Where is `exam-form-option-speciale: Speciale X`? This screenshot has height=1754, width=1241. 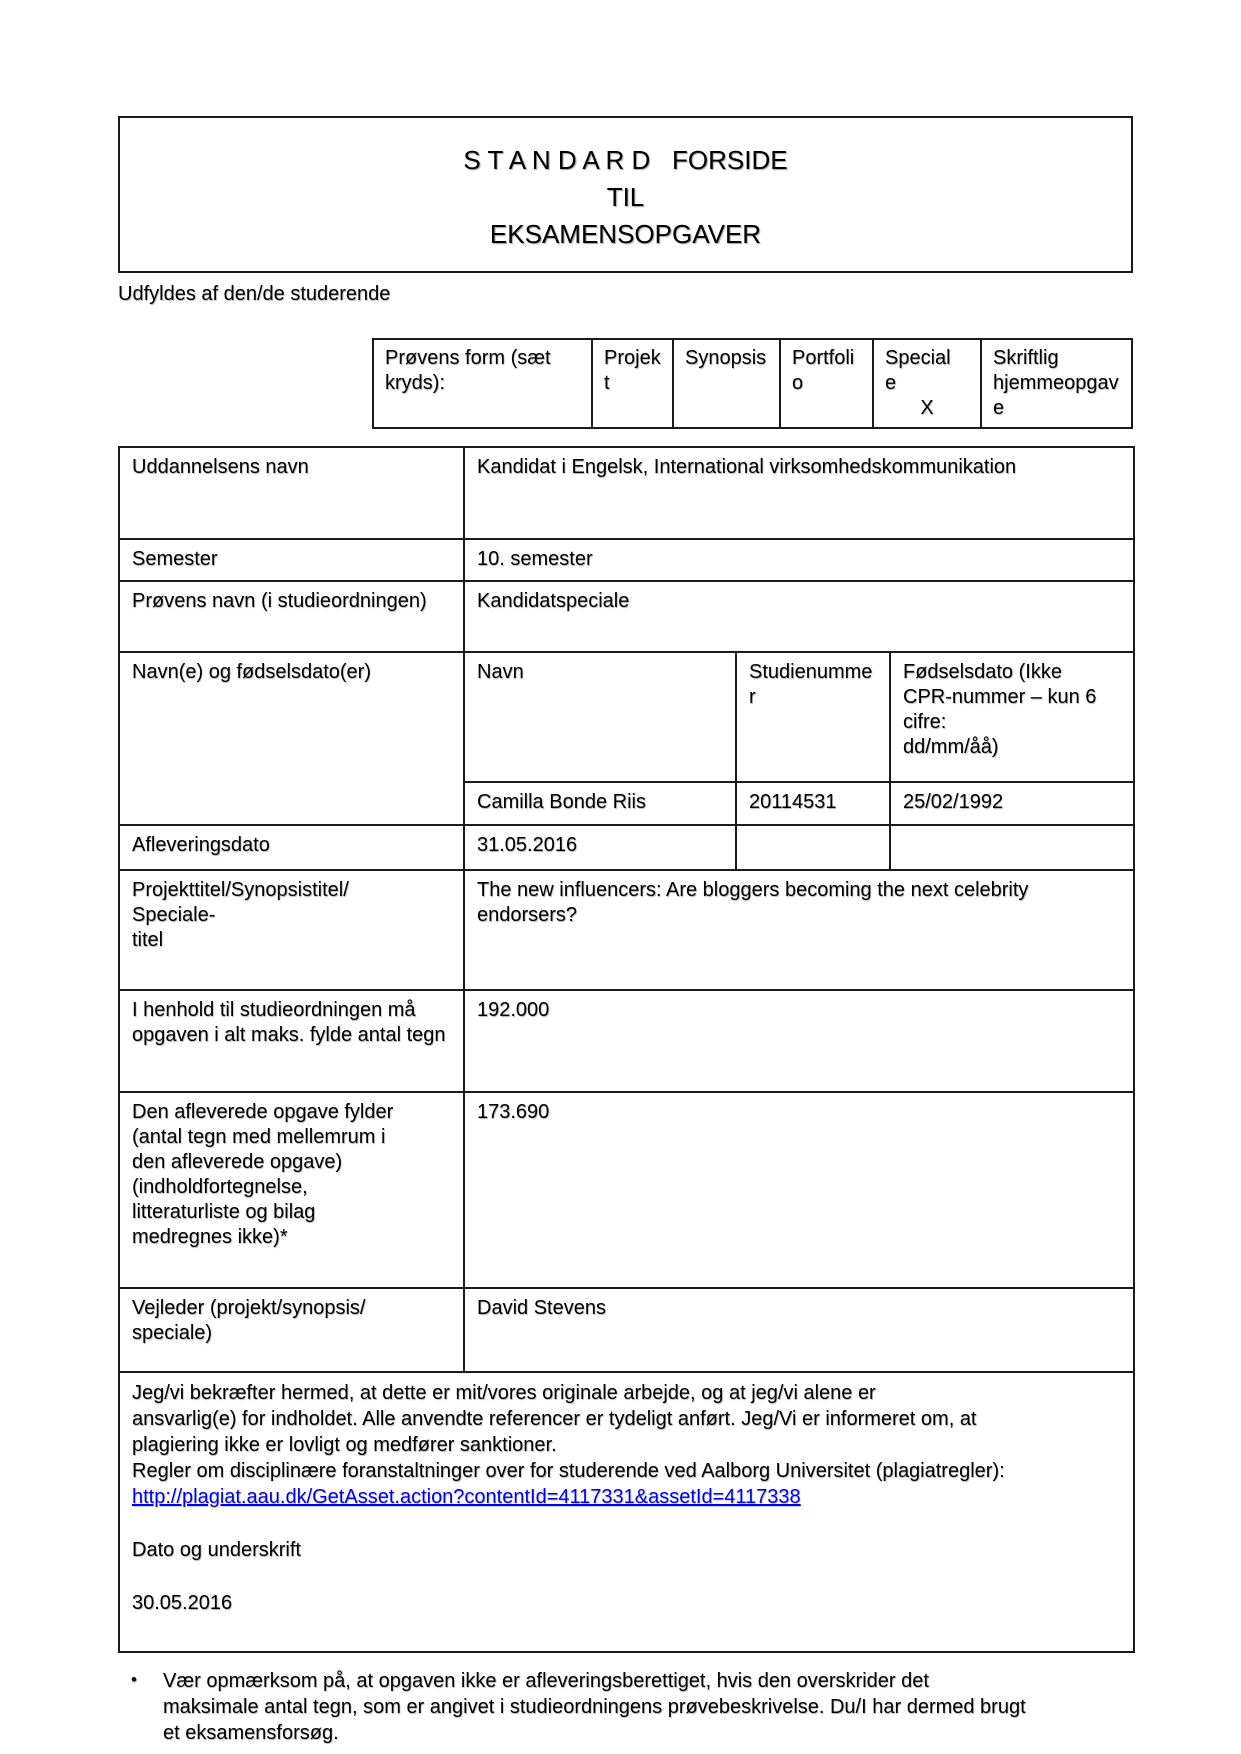
exam-form-option-speciale: Speciale X is located at coordinates (927, 383).